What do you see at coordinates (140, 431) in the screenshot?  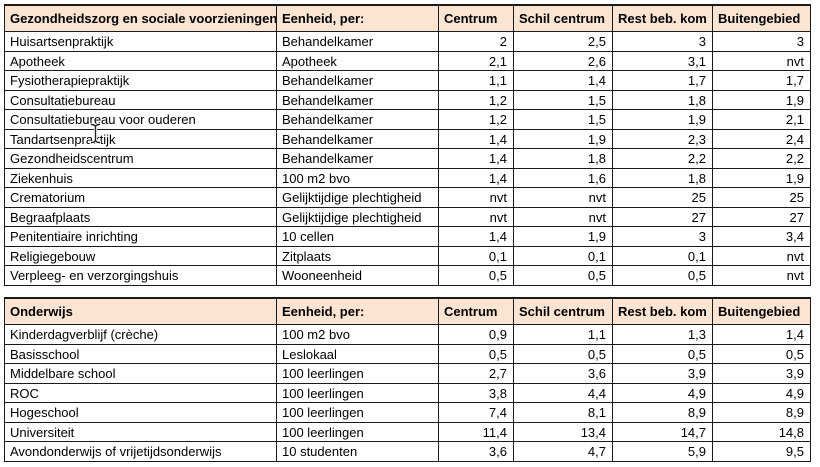 I see `row-label: Universiteit` at bounding box center [140, 431].